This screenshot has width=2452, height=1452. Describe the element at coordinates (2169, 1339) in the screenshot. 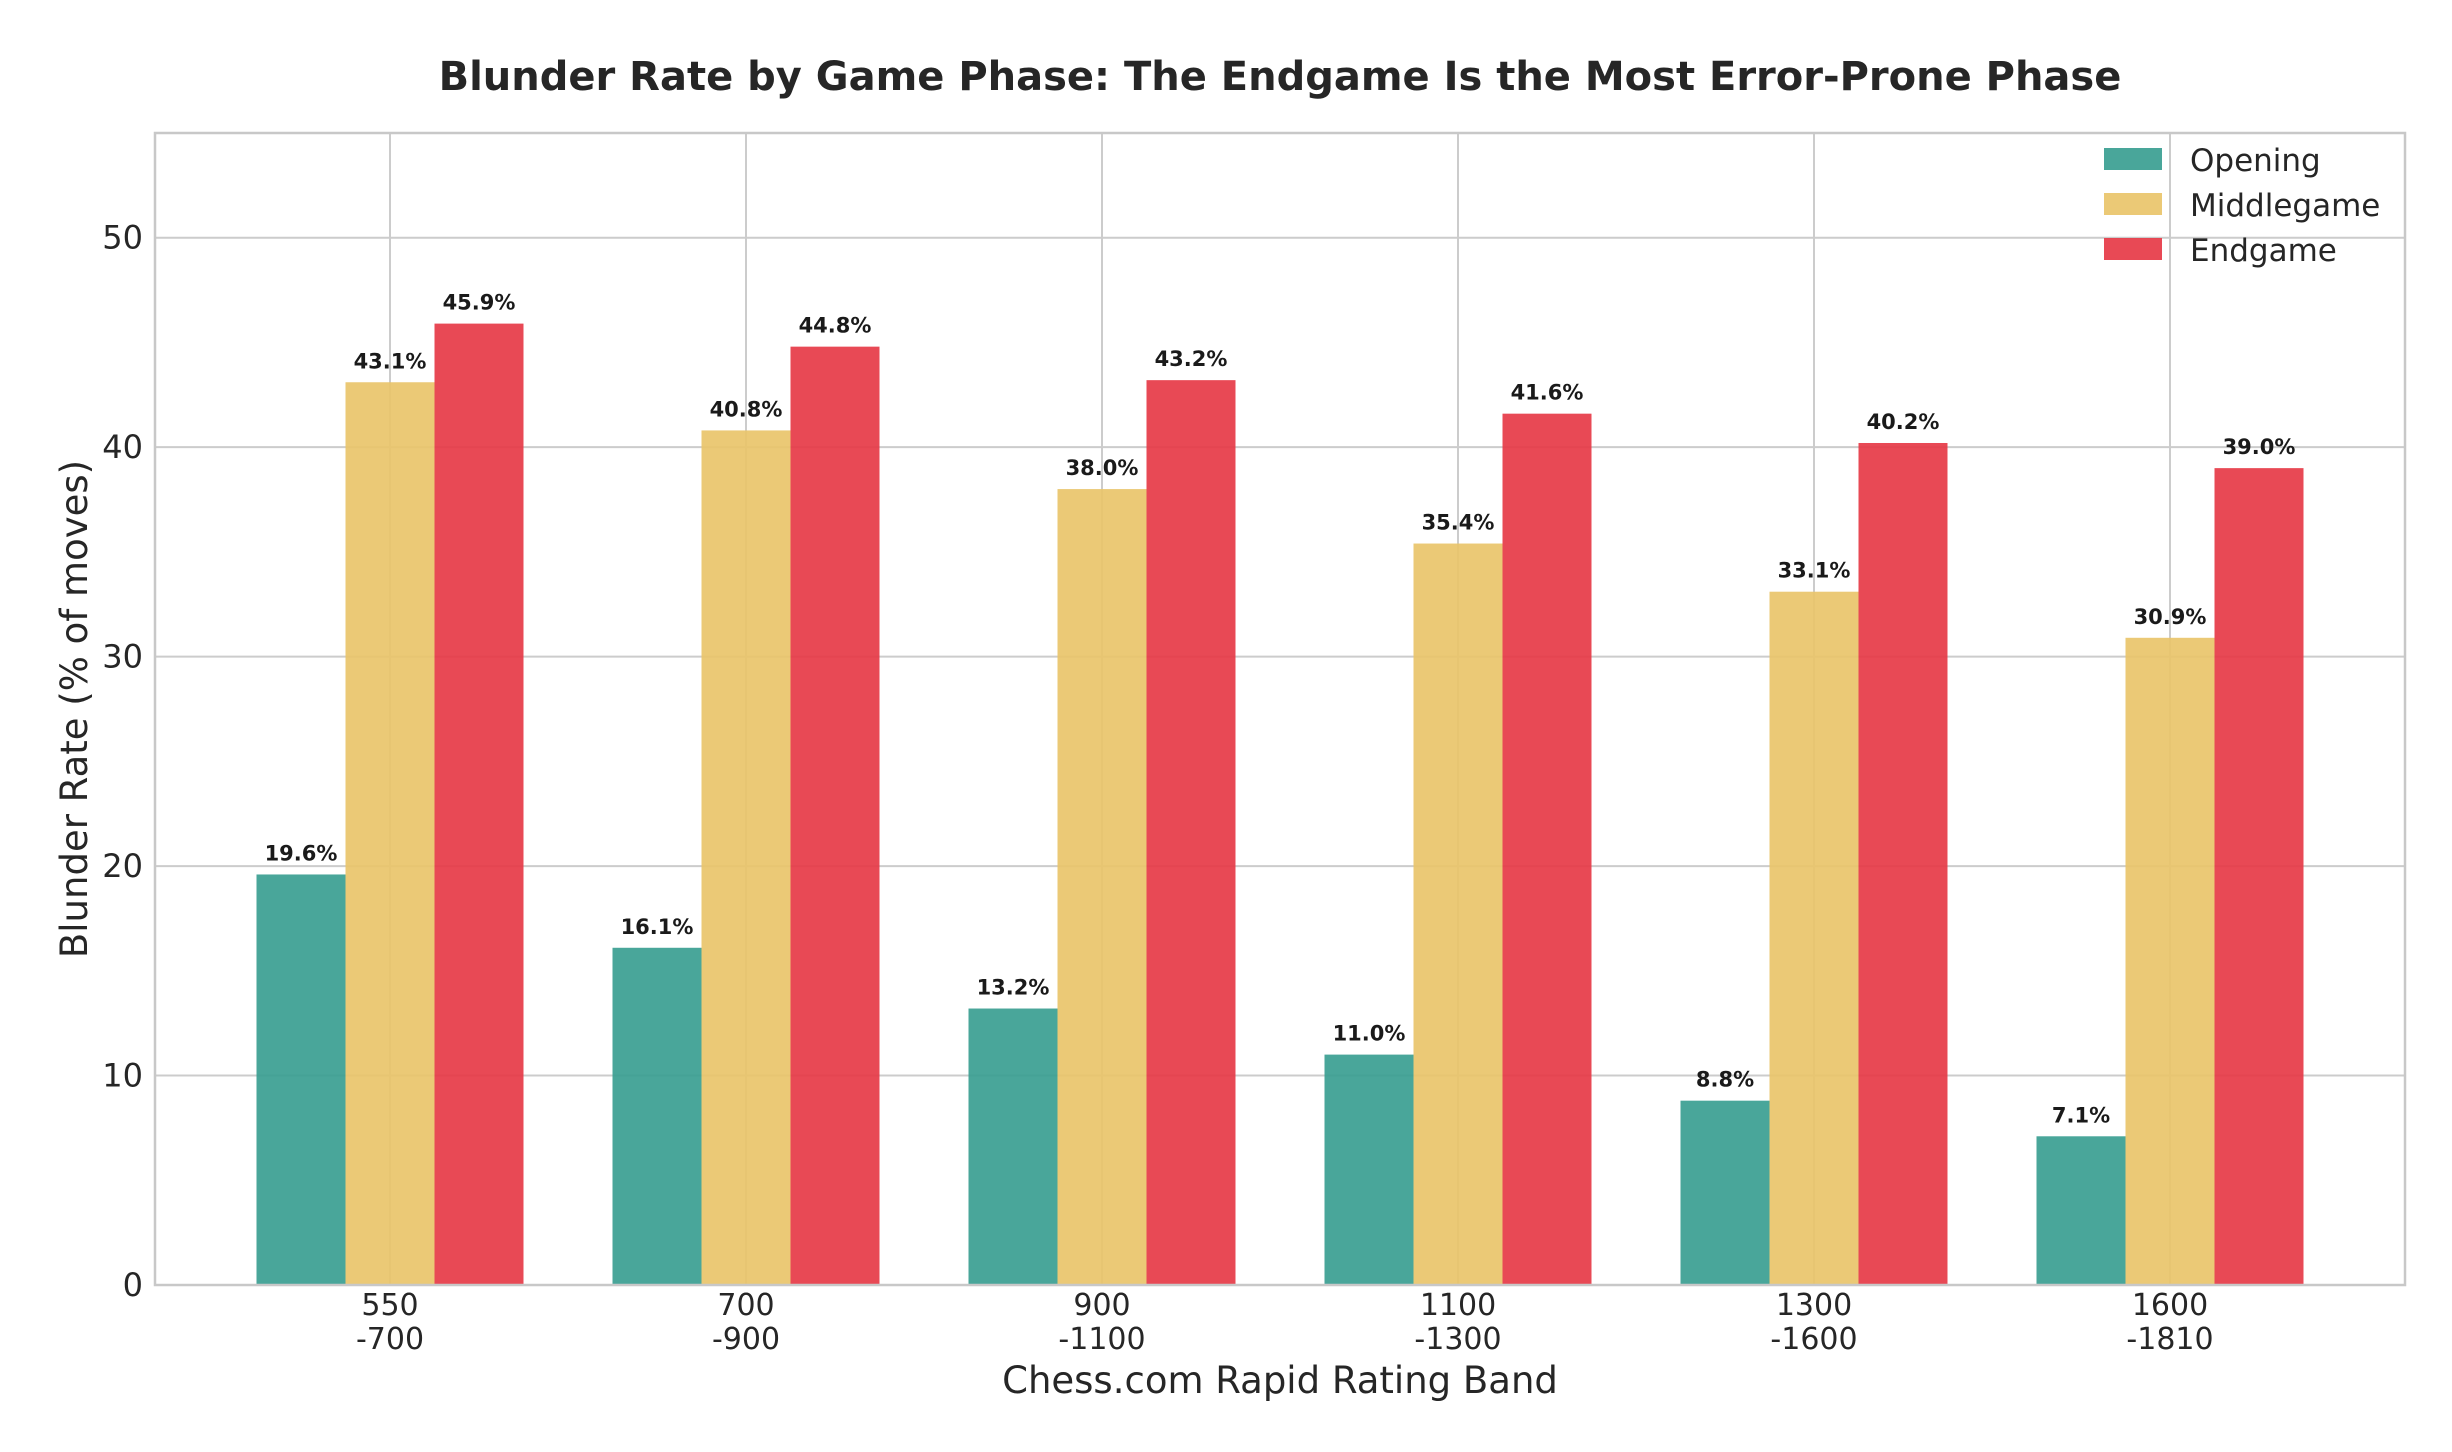

I see `x-tick-label: -1810` at that location.